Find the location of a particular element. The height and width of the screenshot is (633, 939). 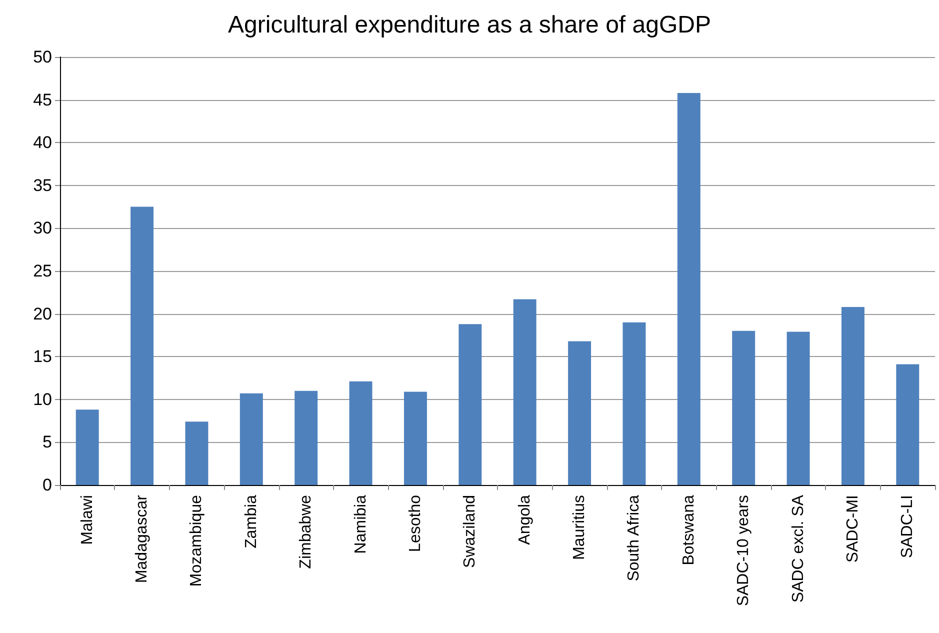

y-tick-label: 0 is located at coordinates (47, 485).